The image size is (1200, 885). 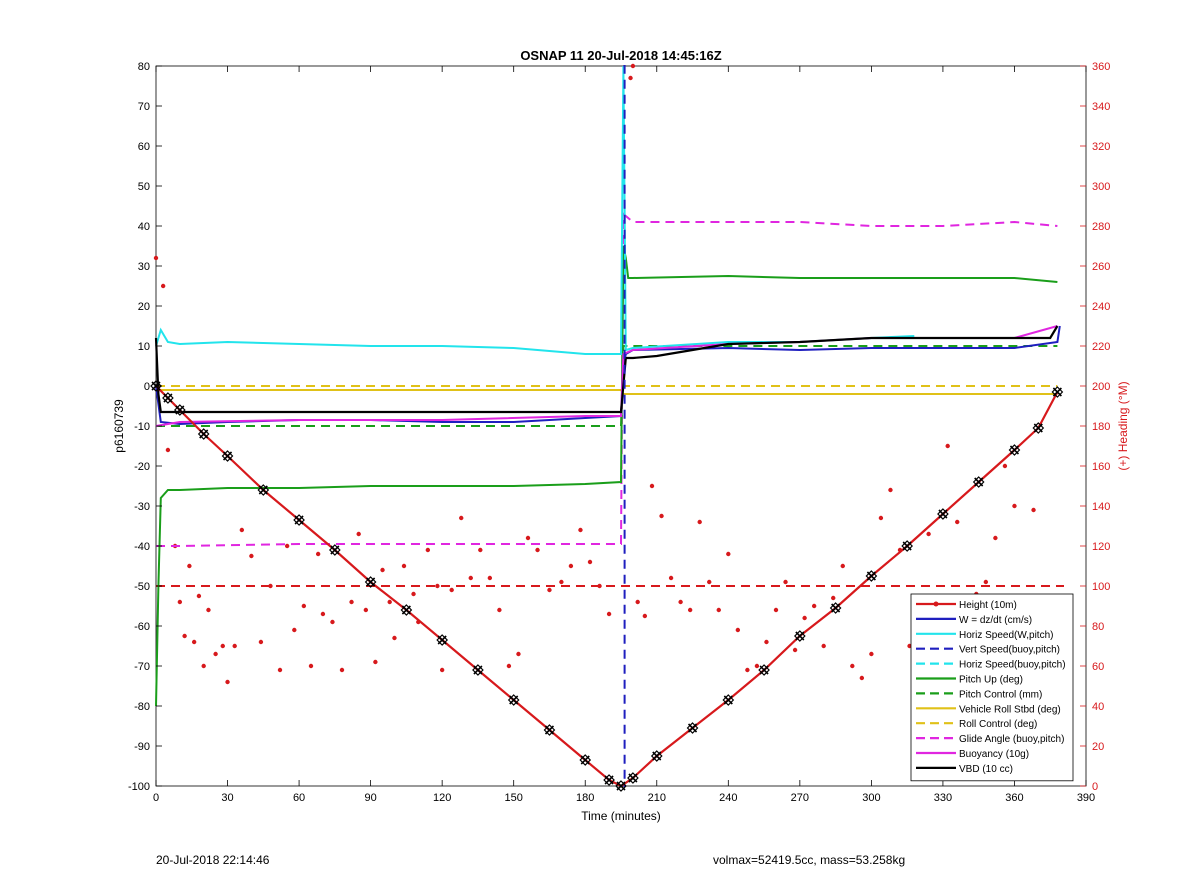 What do you see at coordinates (1011, 739) in the screenshot?
I see `legend-label: Glide Angle (buoy,pitch)` at bounding box center [1011, 739].